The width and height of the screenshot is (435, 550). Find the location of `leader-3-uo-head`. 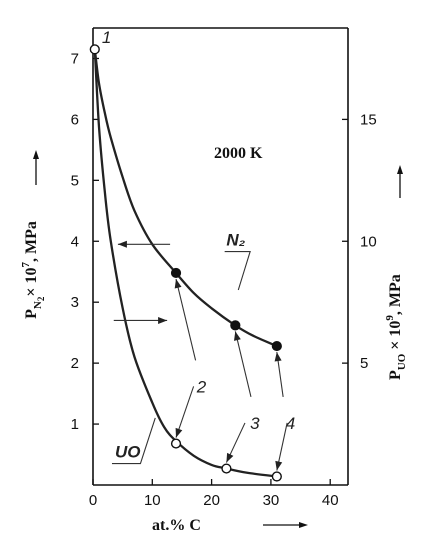

leader-3-uo-head is located at coordinates (230, 457).